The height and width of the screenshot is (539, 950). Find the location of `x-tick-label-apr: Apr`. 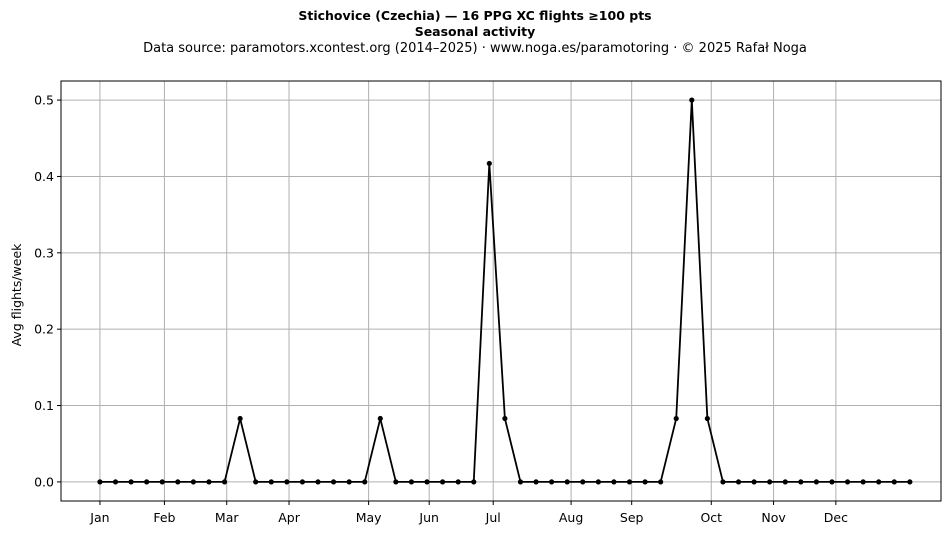

x-tick-label-apr: Apr is located at coordinates (289, 517).